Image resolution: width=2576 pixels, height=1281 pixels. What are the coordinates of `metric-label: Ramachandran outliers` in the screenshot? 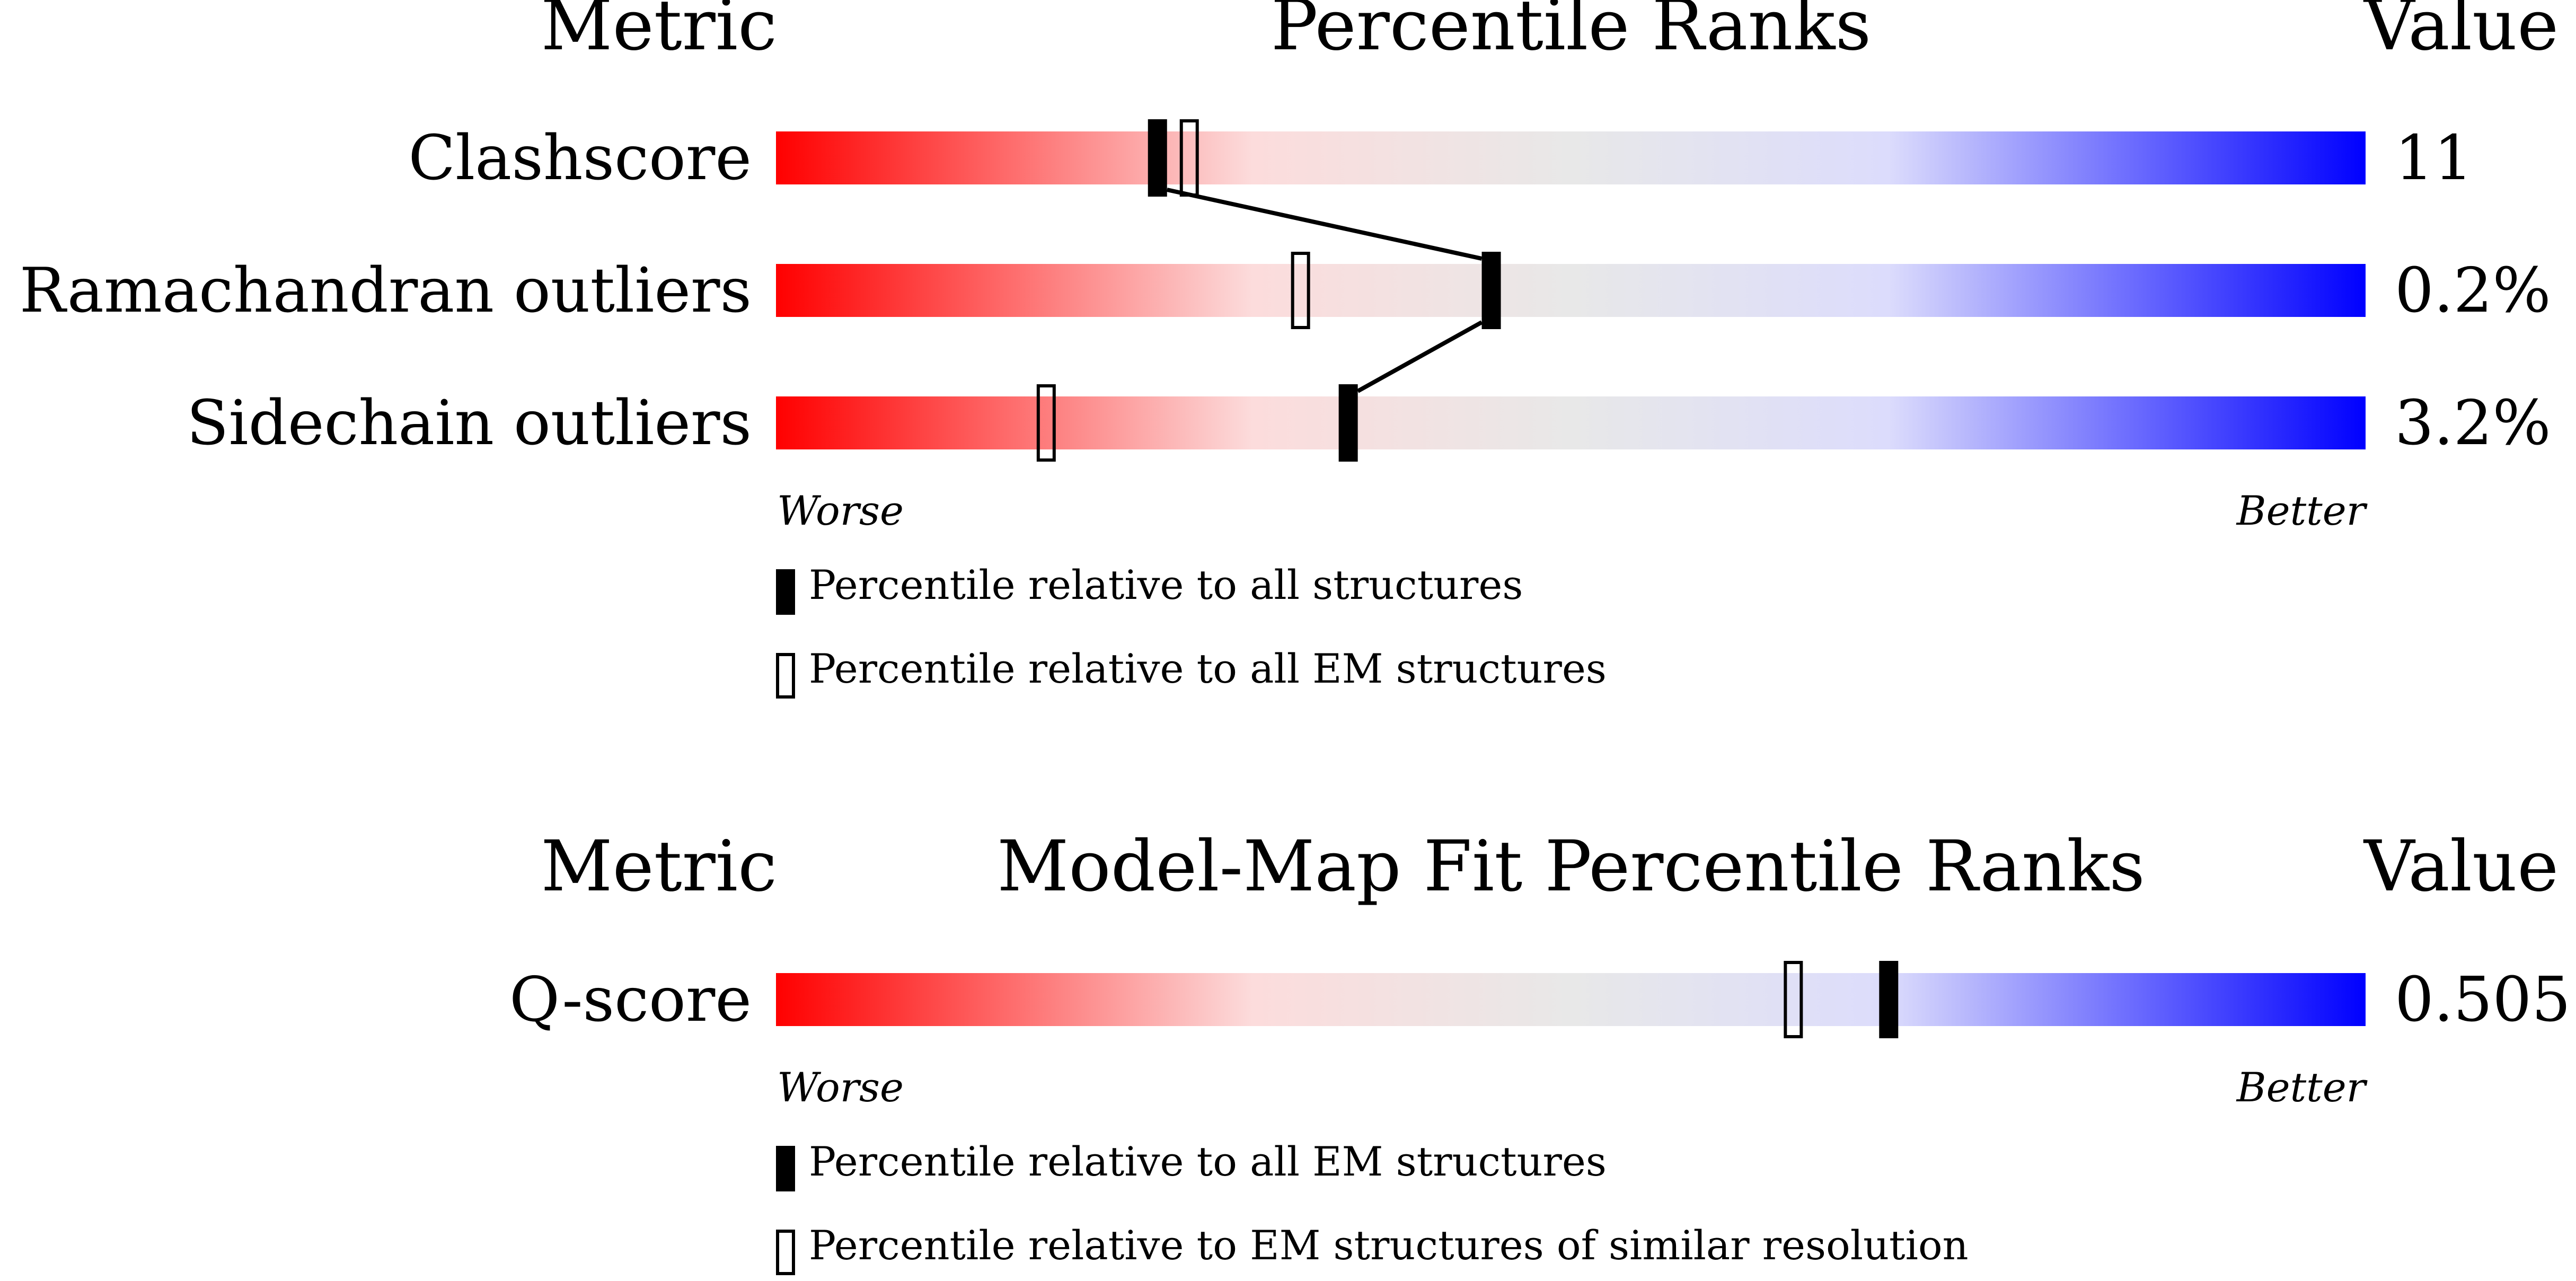 It's located at (386, 290).